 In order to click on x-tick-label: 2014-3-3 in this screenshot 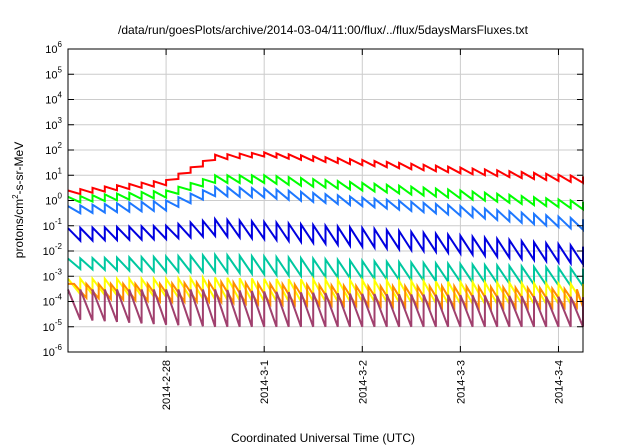, I will do `click(461, 382)`.